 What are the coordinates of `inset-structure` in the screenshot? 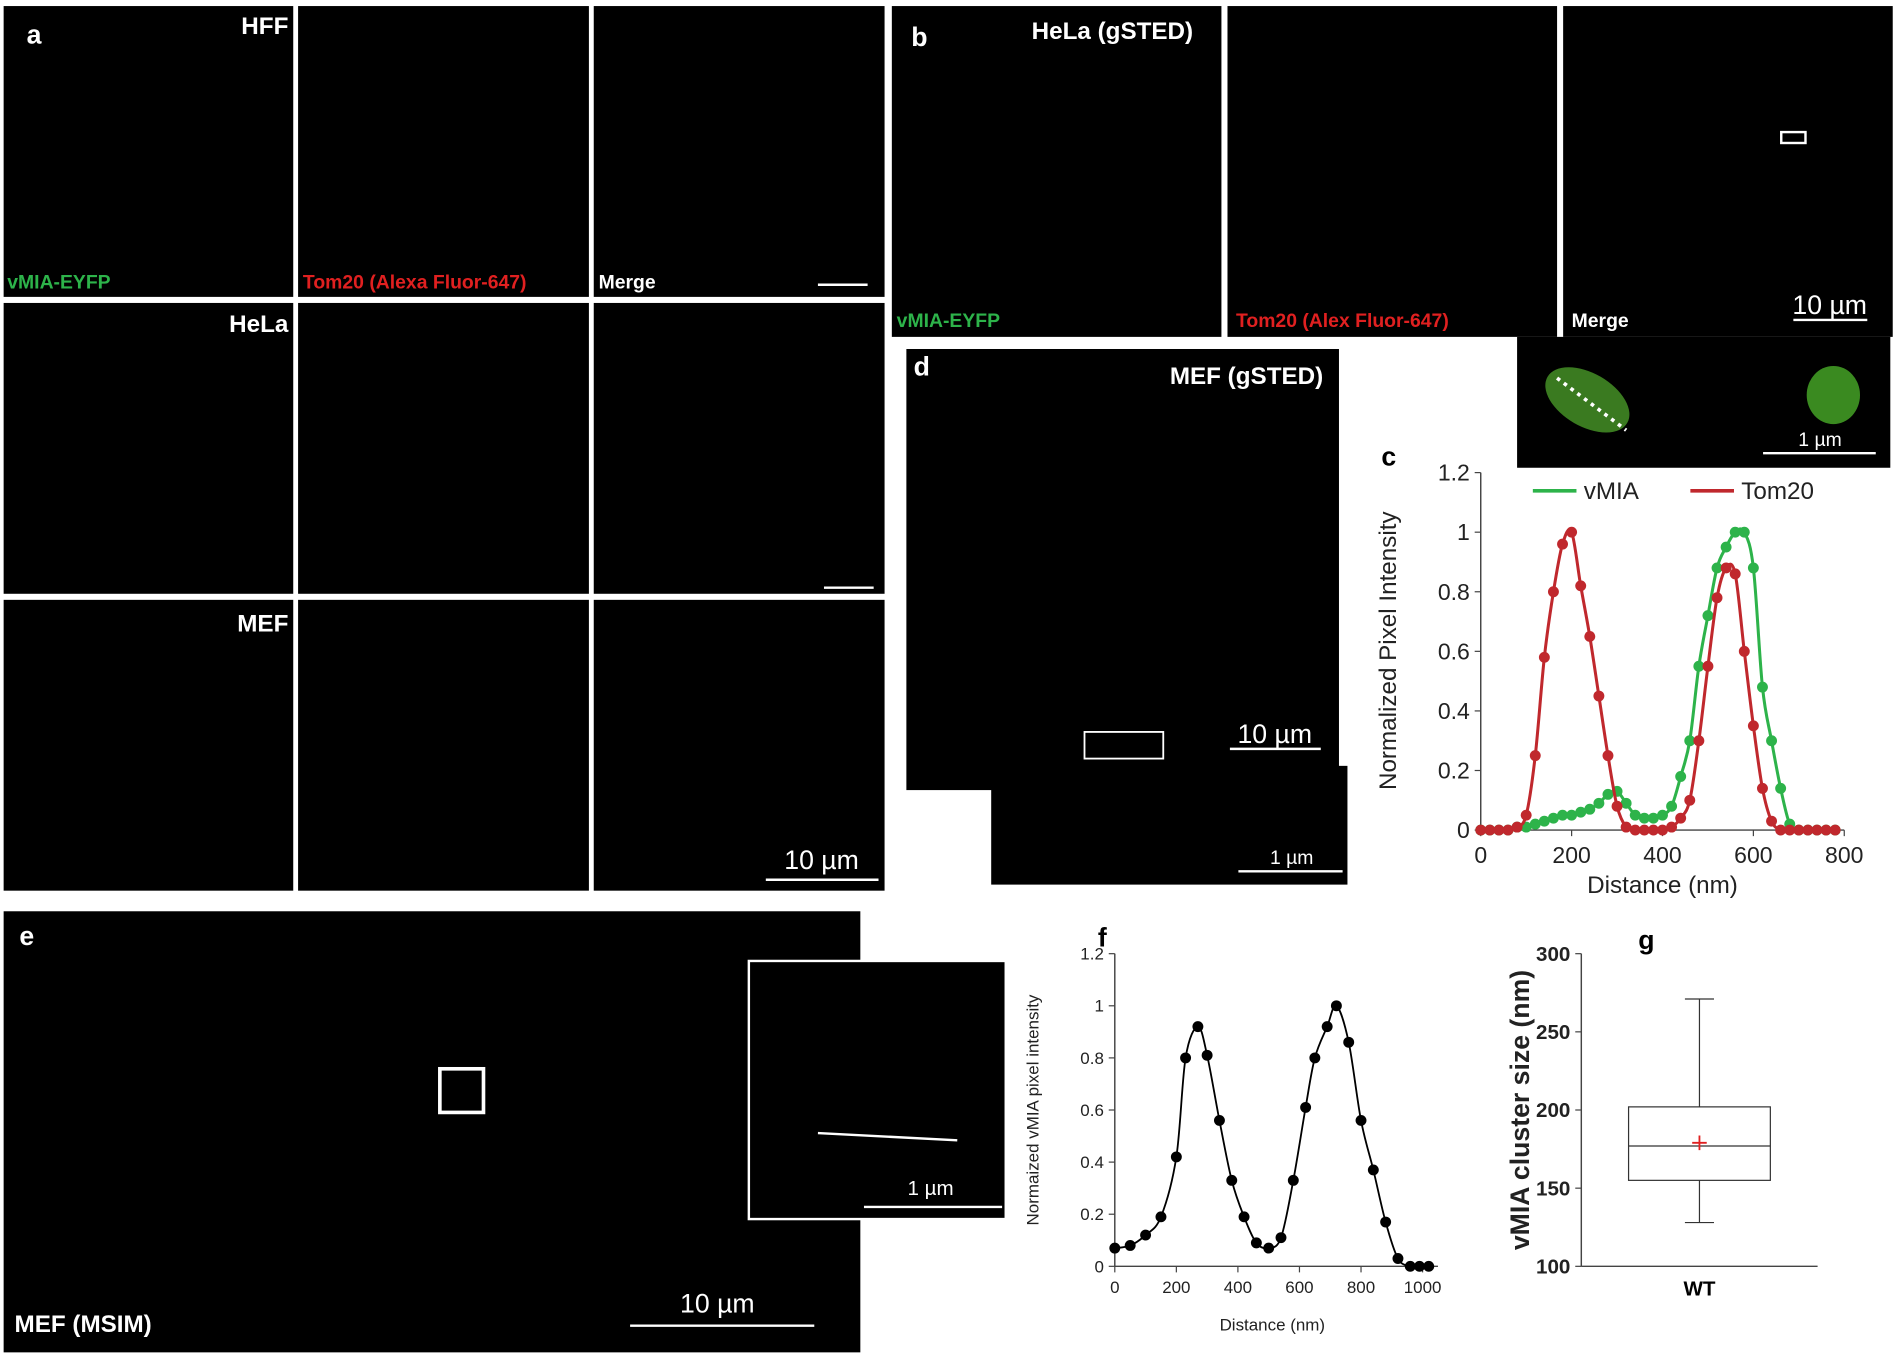 It's located at (1833, 395).